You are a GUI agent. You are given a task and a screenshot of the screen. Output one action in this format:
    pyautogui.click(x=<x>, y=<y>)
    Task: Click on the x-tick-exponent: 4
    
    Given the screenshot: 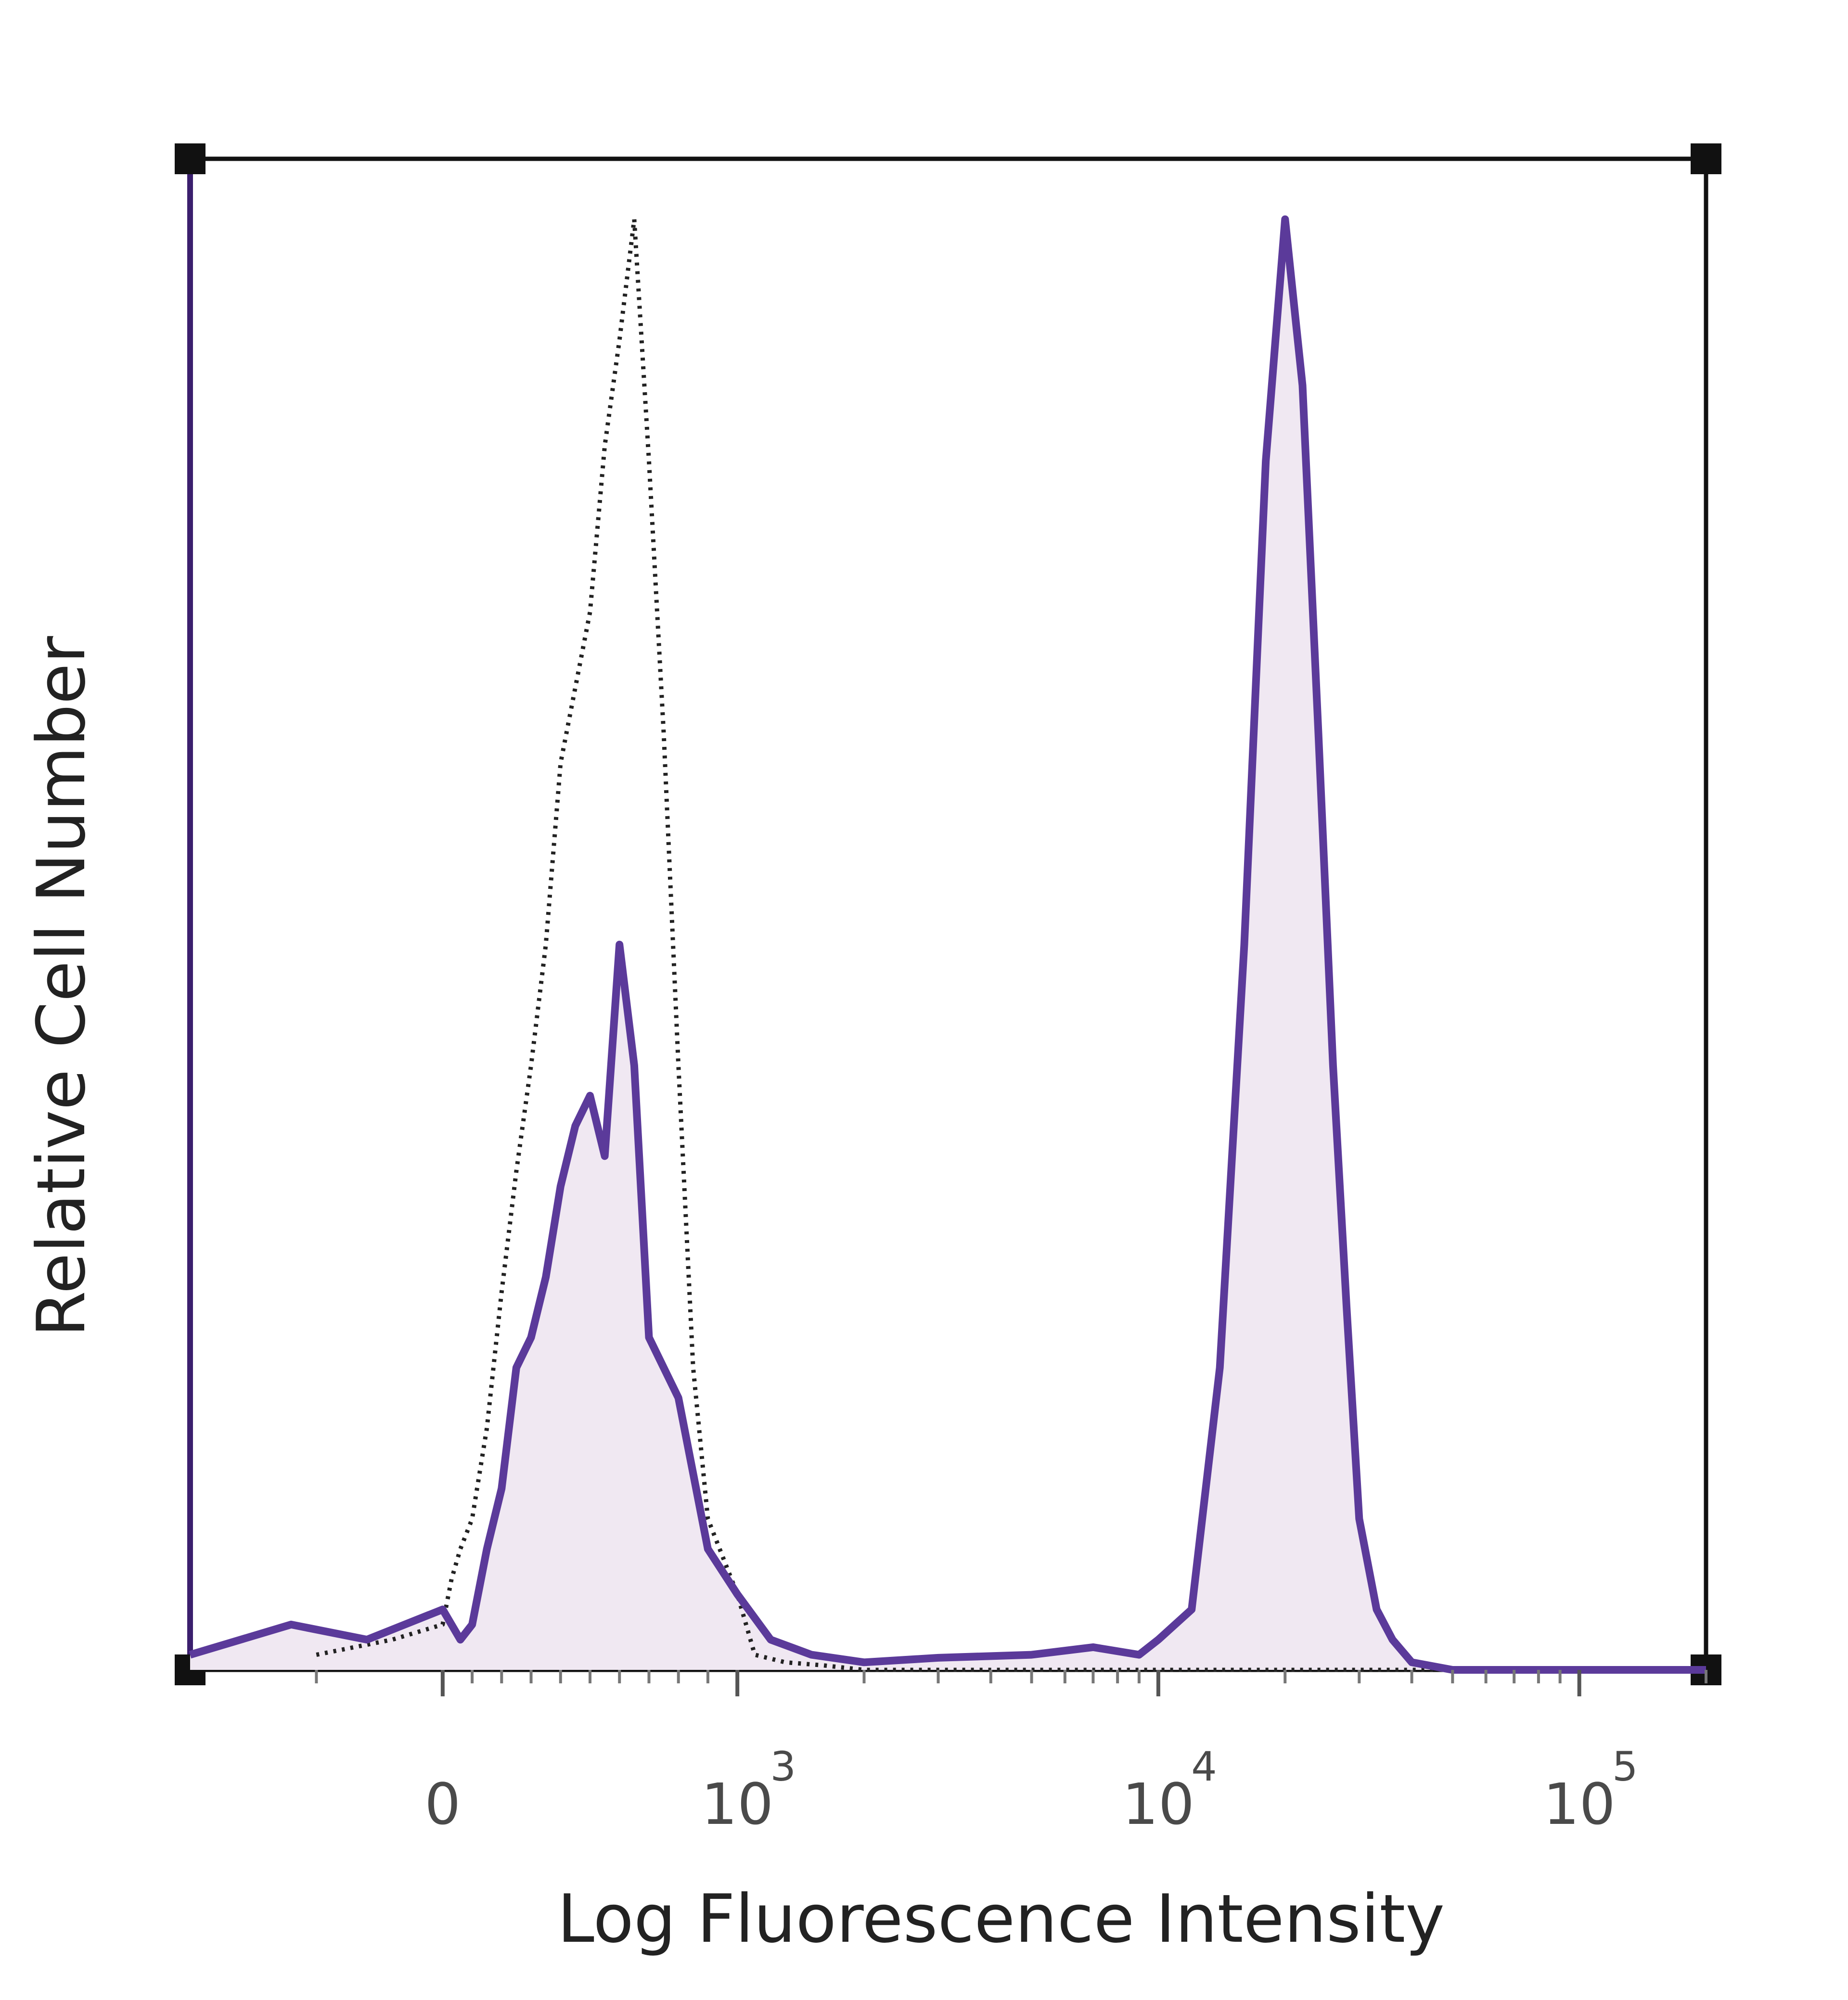 What is the action you would take?
    pyautogui.click(x=1204, y=1766)
    